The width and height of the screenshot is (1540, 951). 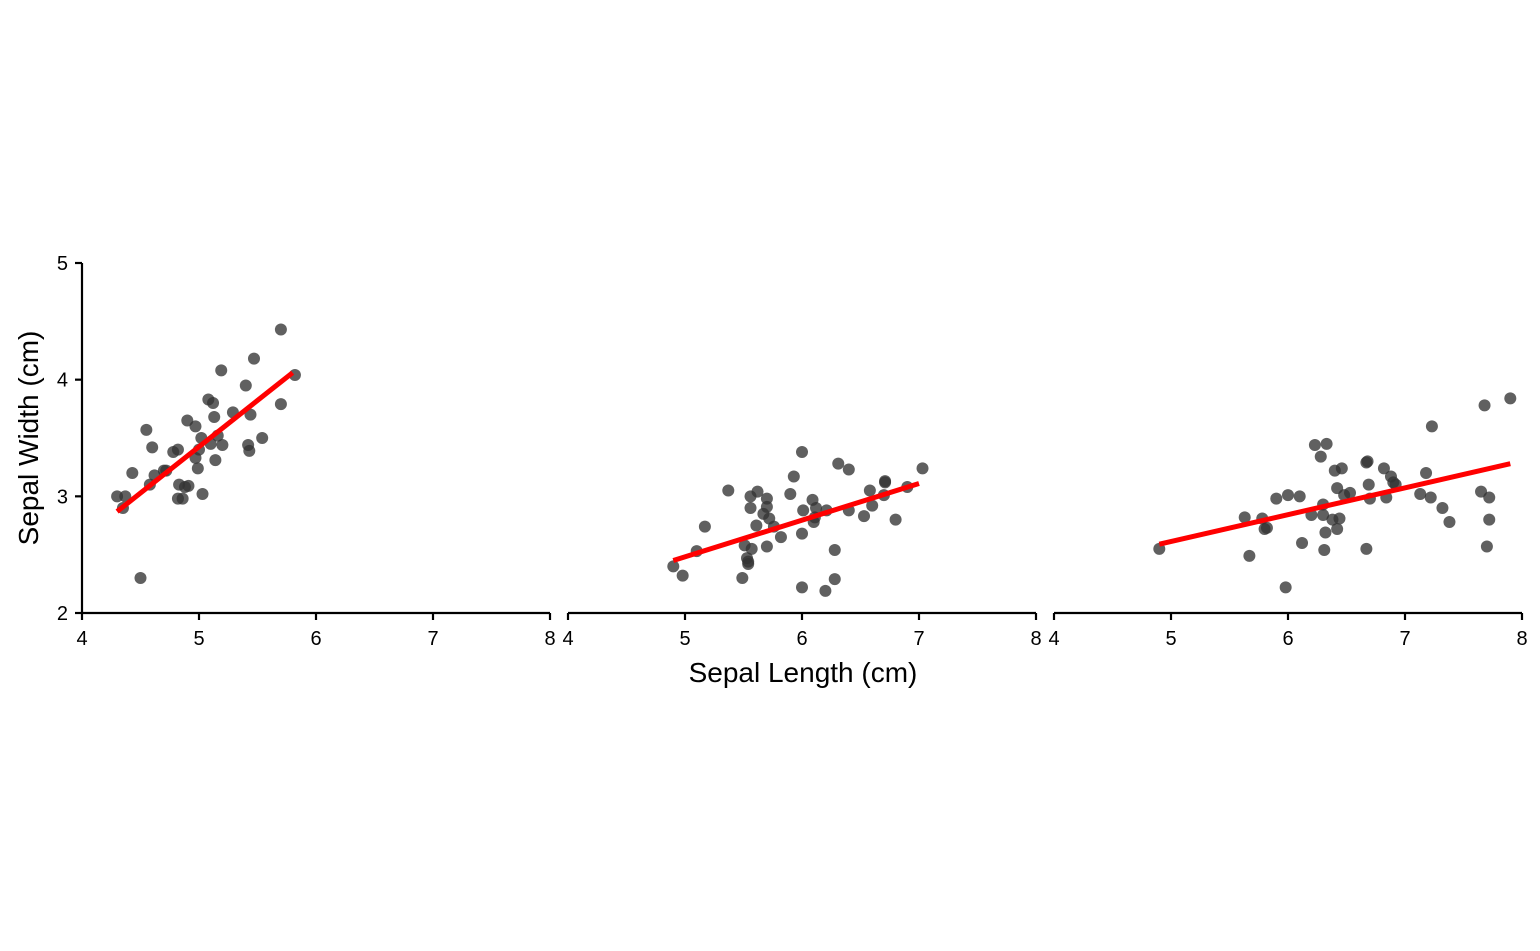 What do you see at coordinates (62, 381) in the screenshot?
I see `y-tick-label: 4` at bounding box center [62, 381].